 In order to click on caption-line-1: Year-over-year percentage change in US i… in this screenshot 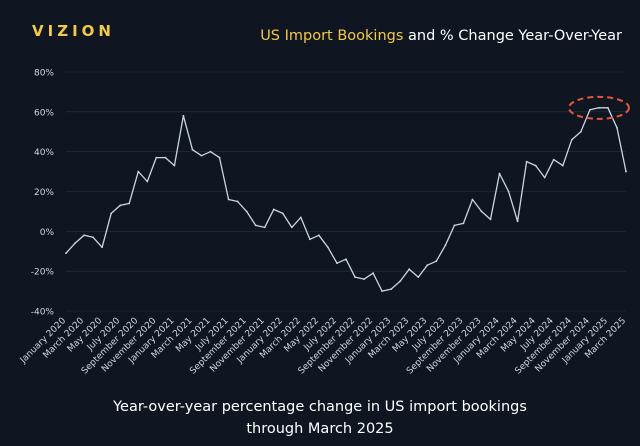, I will do `click(320, 407)`.